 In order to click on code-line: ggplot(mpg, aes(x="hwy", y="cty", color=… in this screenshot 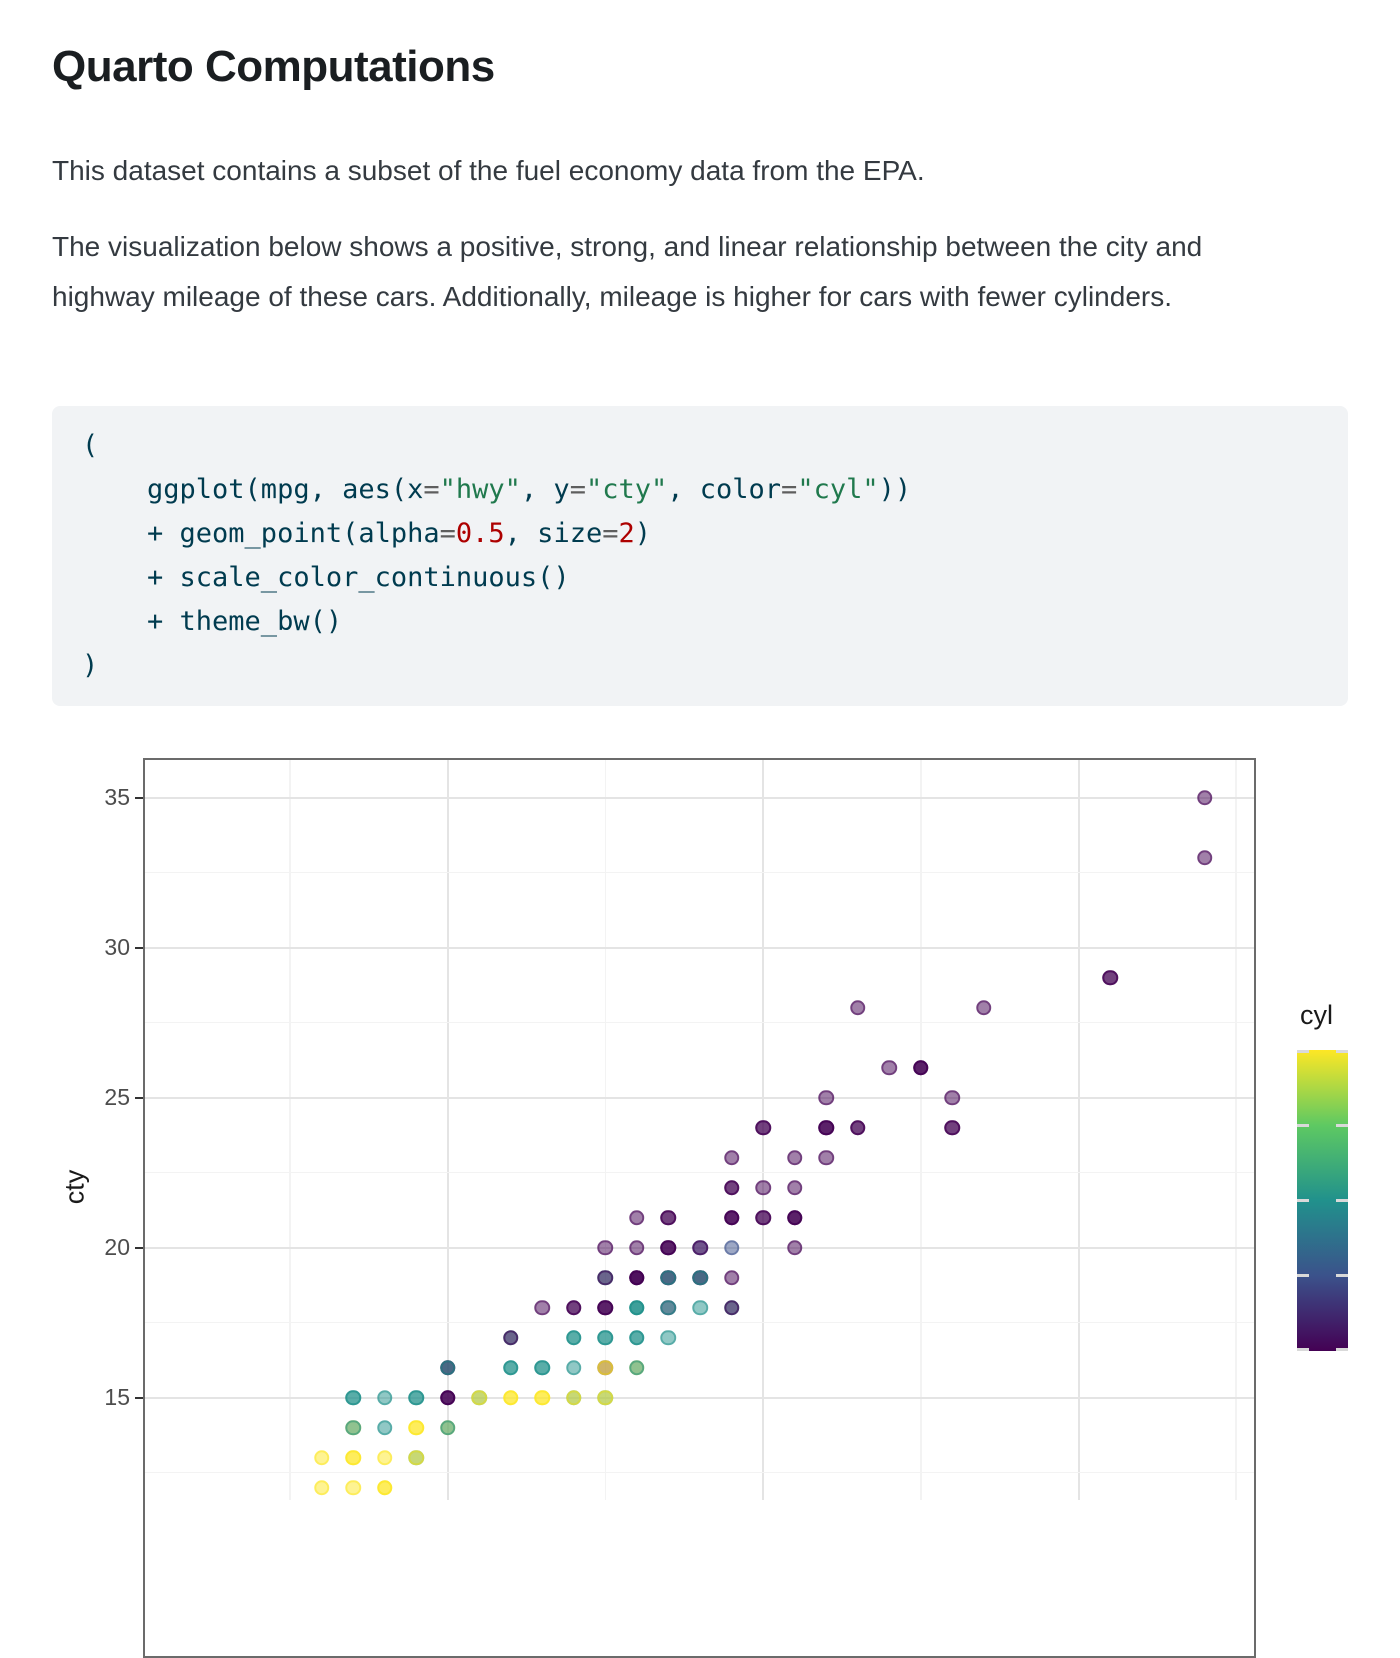, I will do `click(700, 490)`.